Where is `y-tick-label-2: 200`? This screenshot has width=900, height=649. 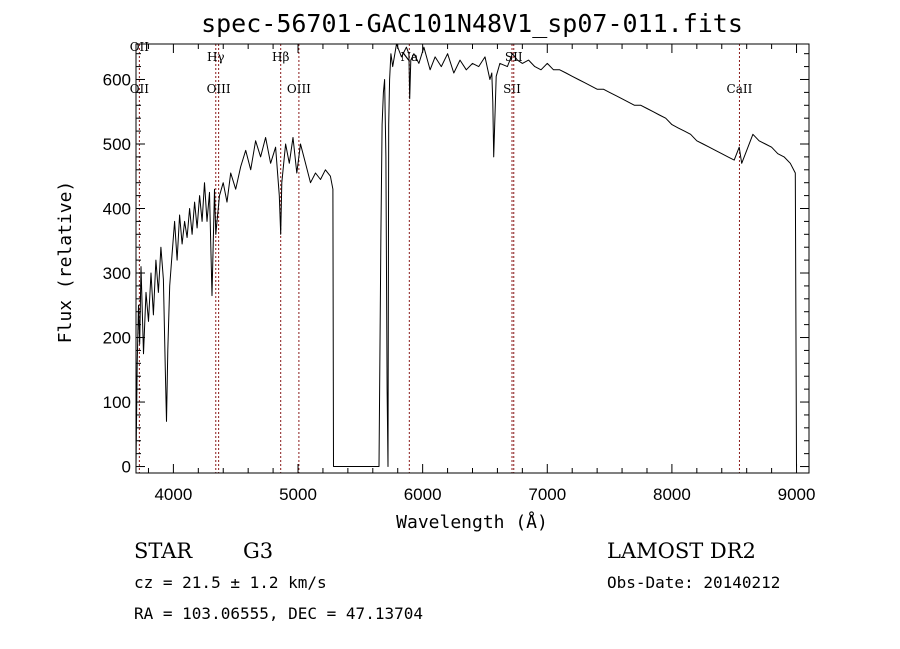 y-tick-label-2: 200 is located at coordinates (117, 338).